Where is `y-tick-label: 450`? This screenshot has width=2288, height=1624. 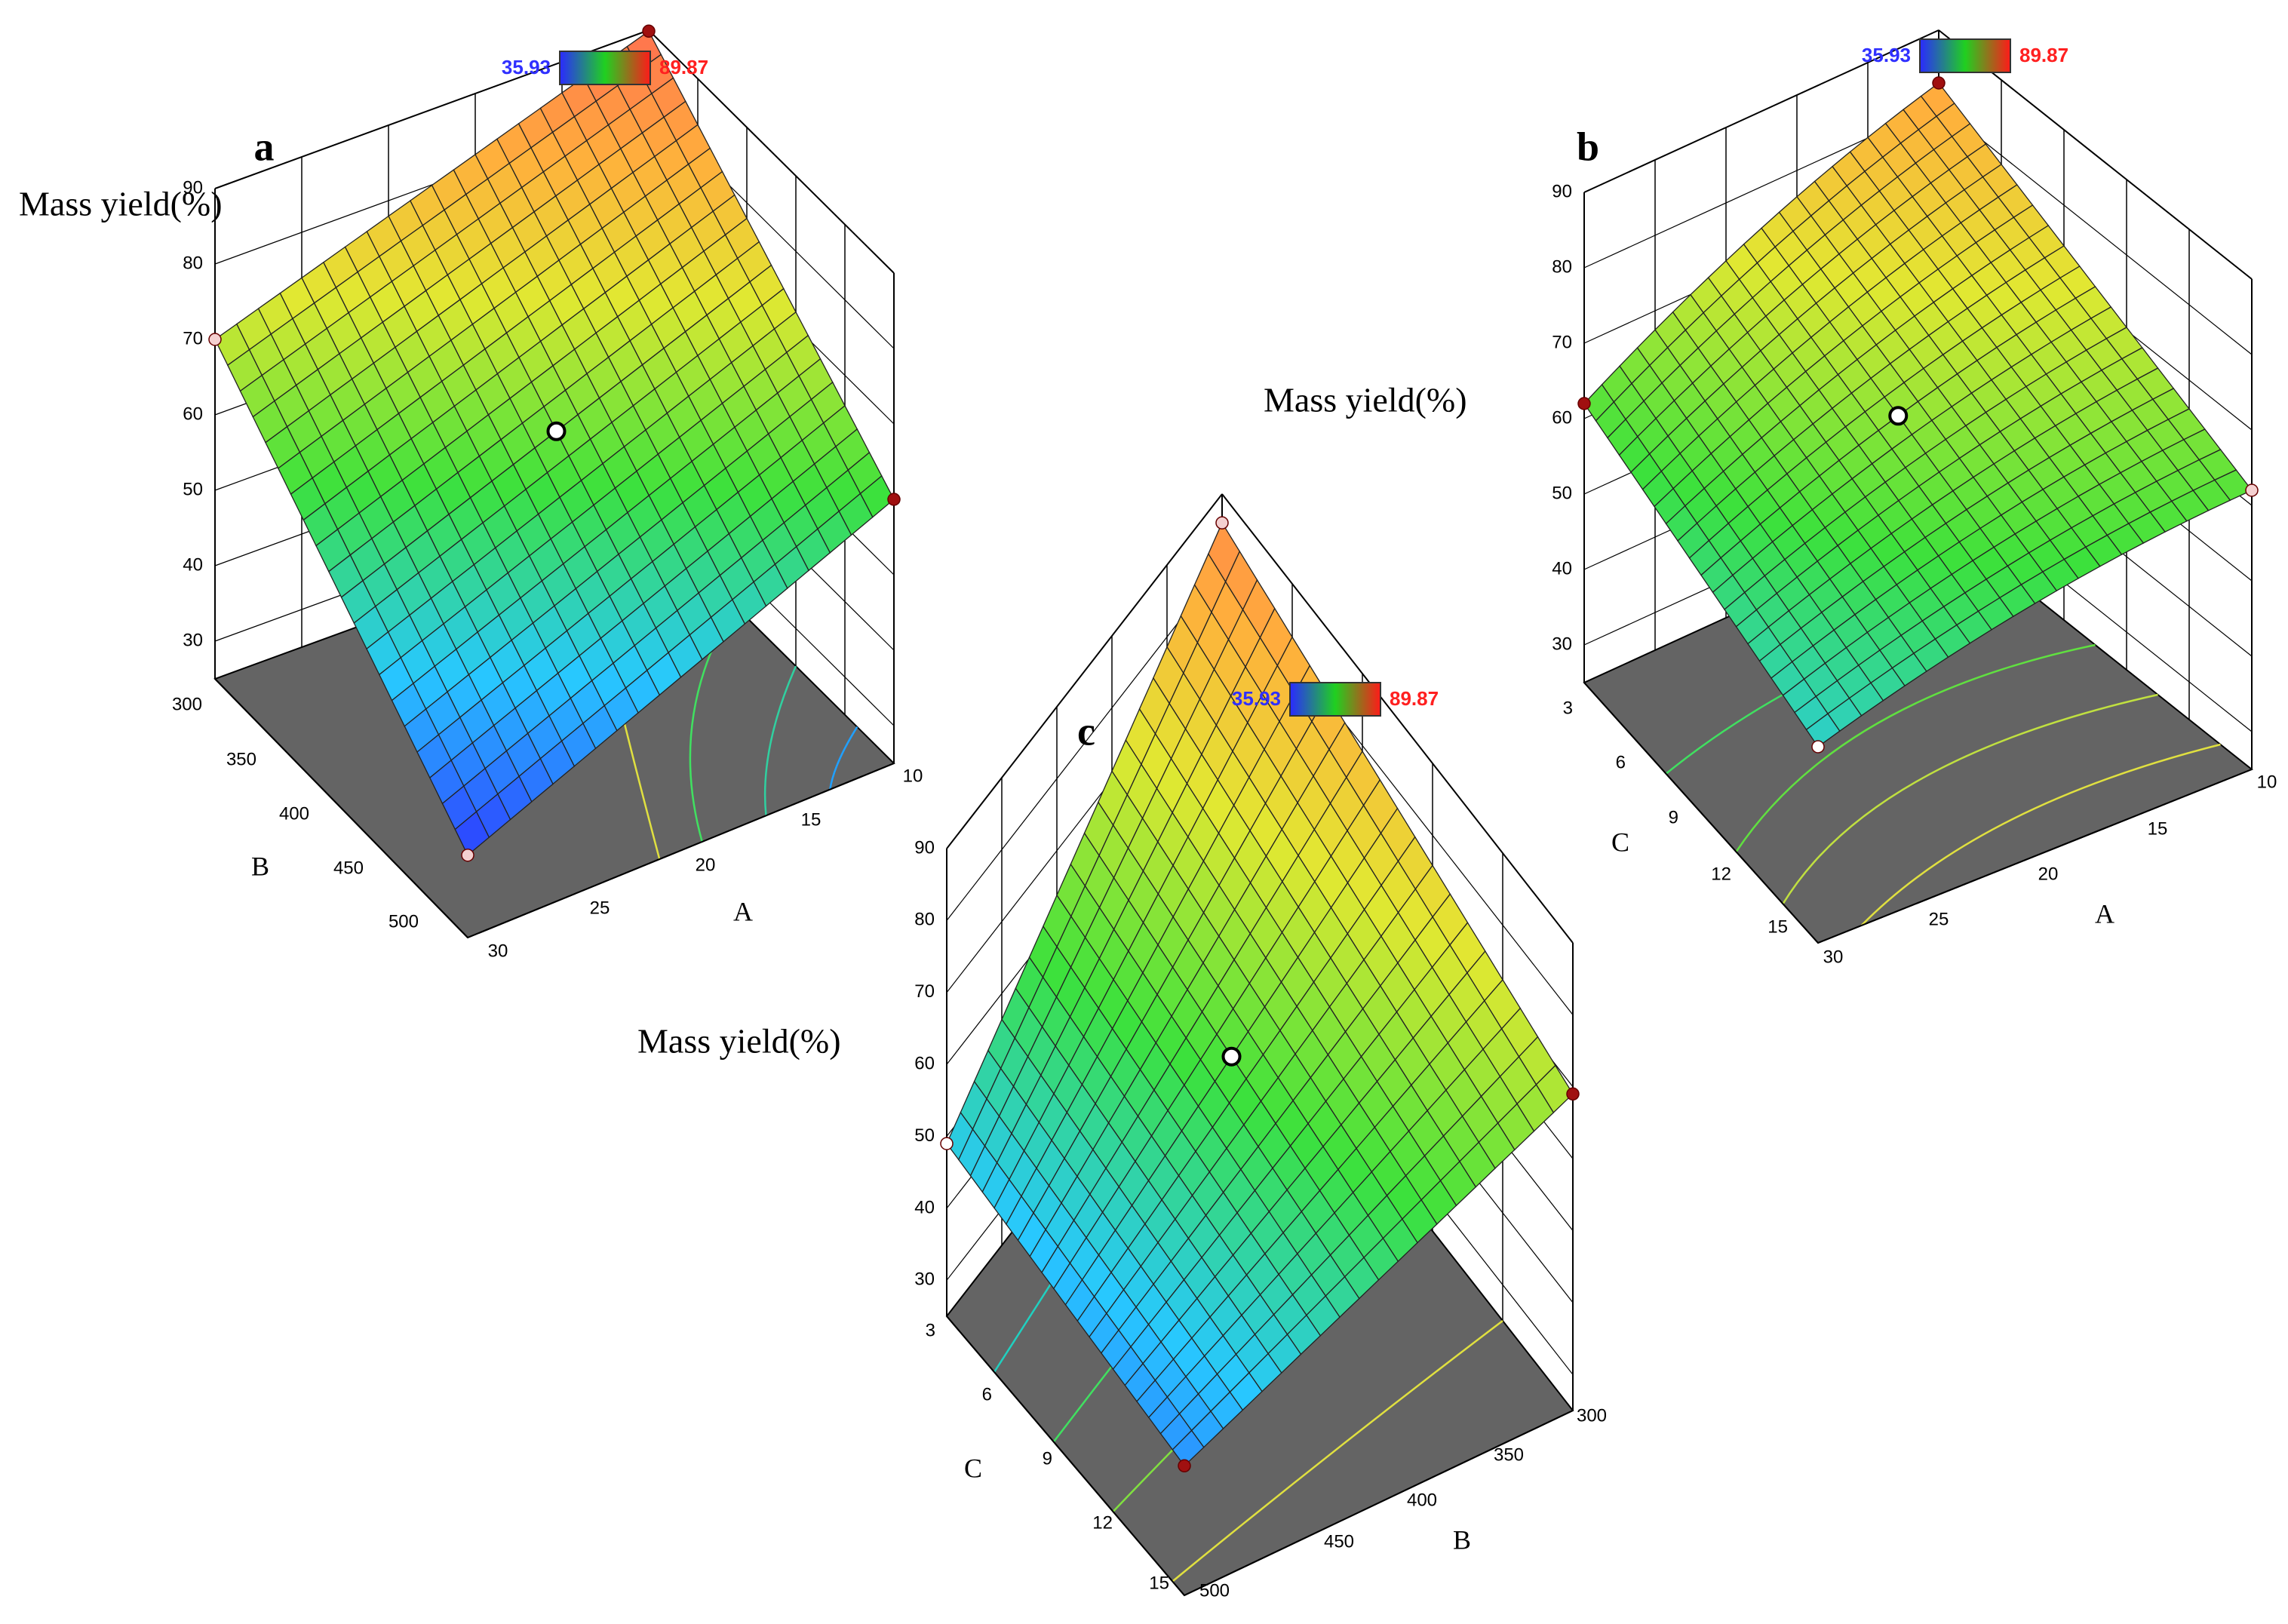
y-tick-label: 450 is located at coordinates (348, 868).